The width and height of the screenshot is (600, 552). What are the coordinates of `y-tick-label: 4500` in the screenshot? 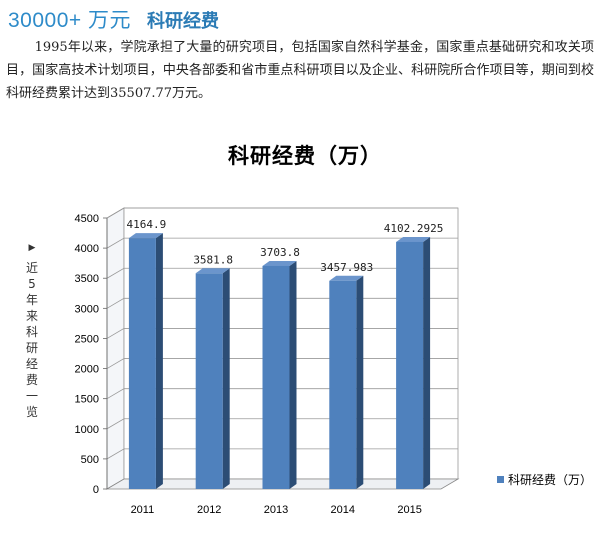 It's located at (87, 219).